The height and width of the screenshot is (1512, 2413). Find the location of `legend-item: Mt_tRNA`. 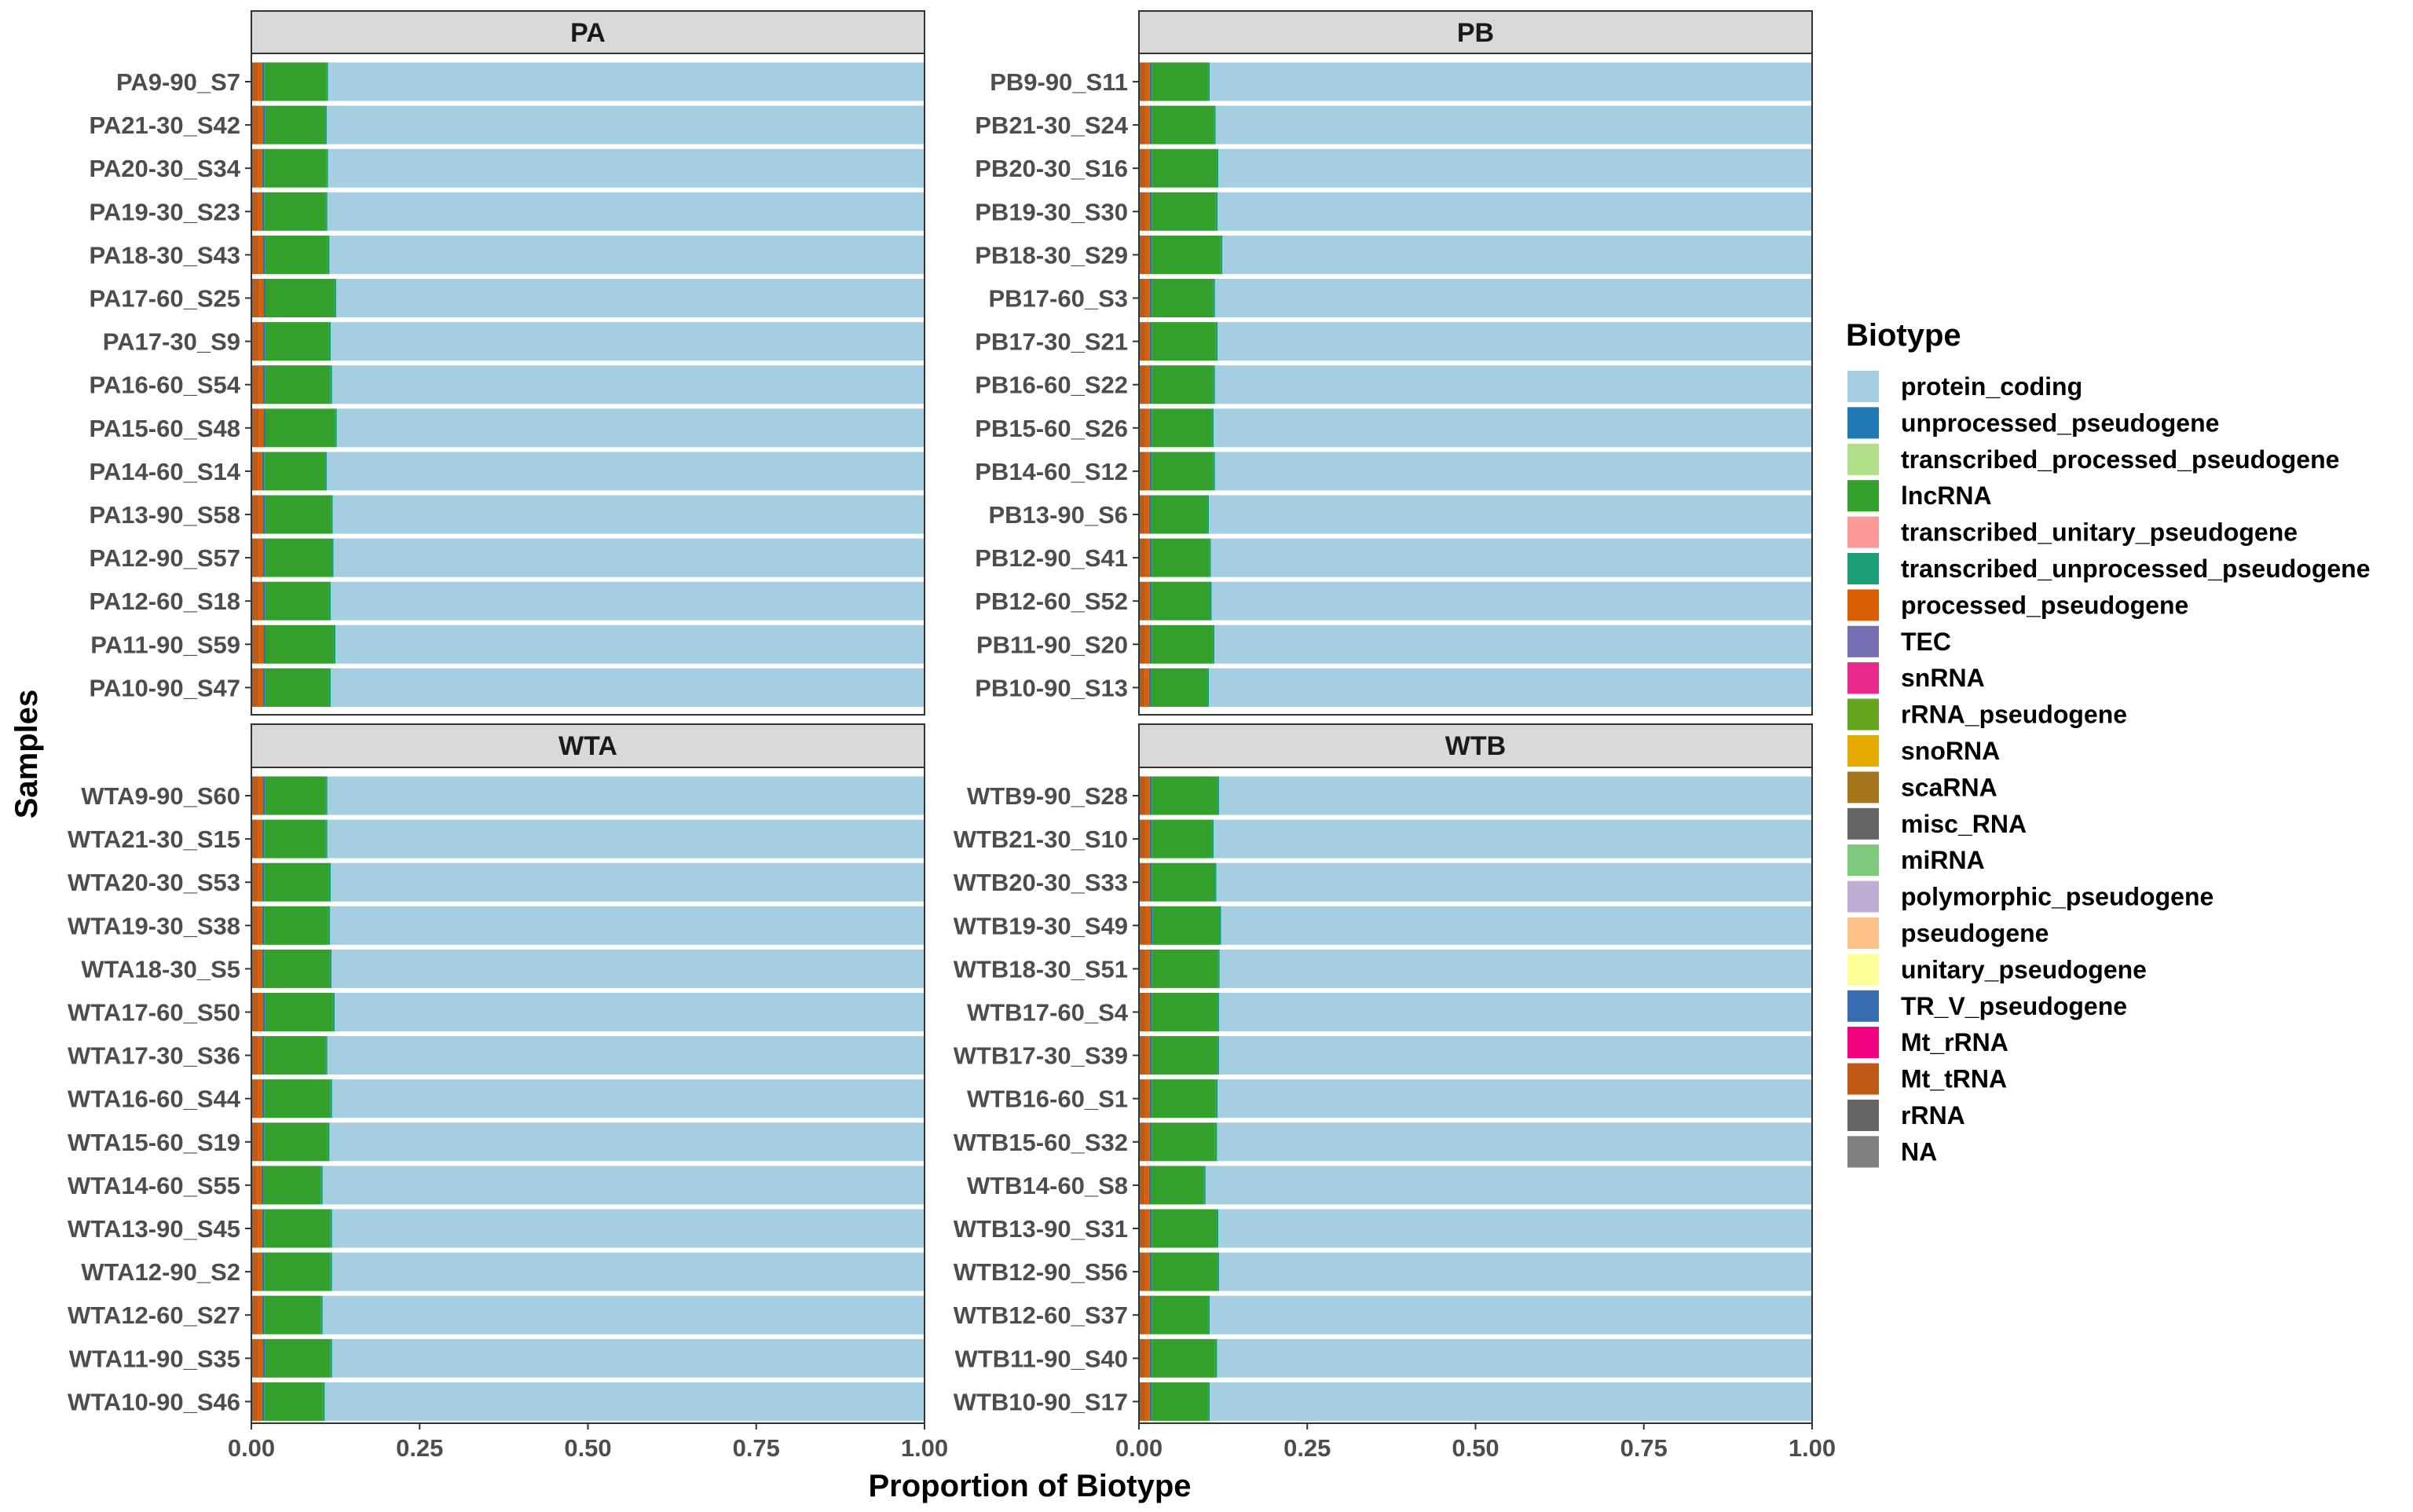

legend-item: Mt_tRNA is located at coordinates (1927, 1079).